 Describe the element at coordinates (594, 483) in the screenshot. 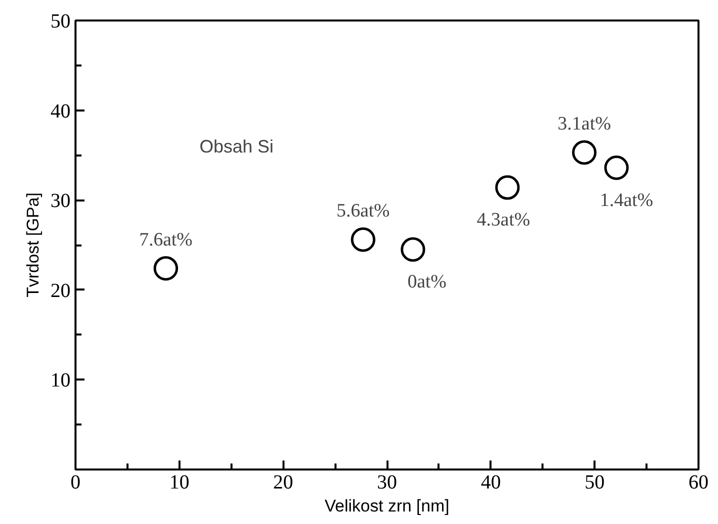

I see `x-tick-label: 50` at that location.